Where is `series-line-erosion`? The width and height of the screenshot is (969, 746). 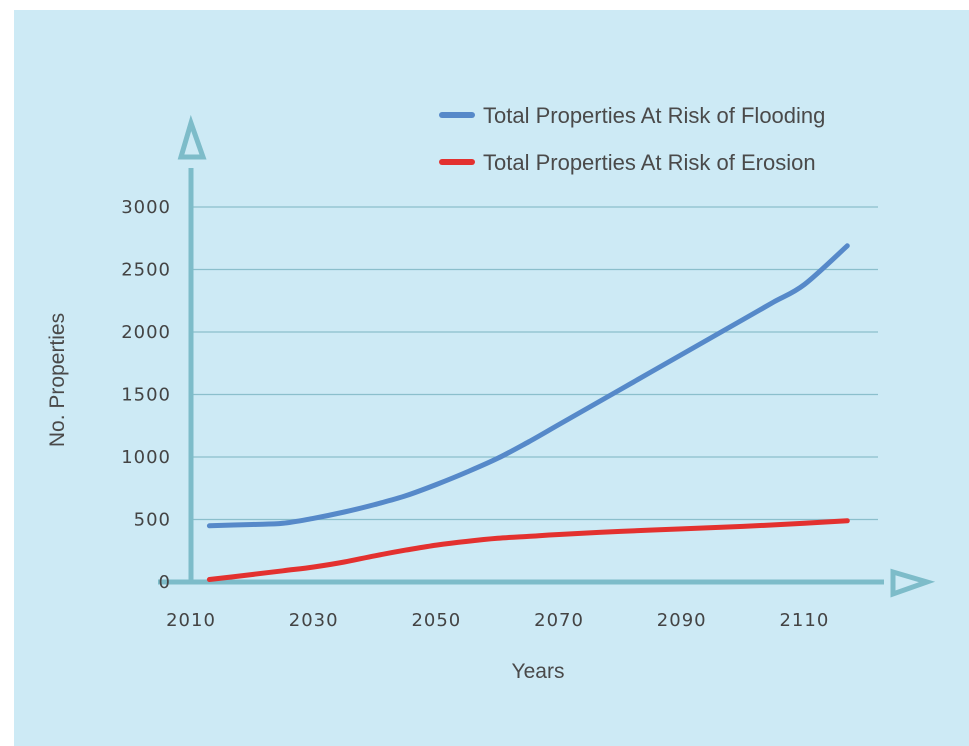 series-line-erosion is located at coordinates (528, 550).